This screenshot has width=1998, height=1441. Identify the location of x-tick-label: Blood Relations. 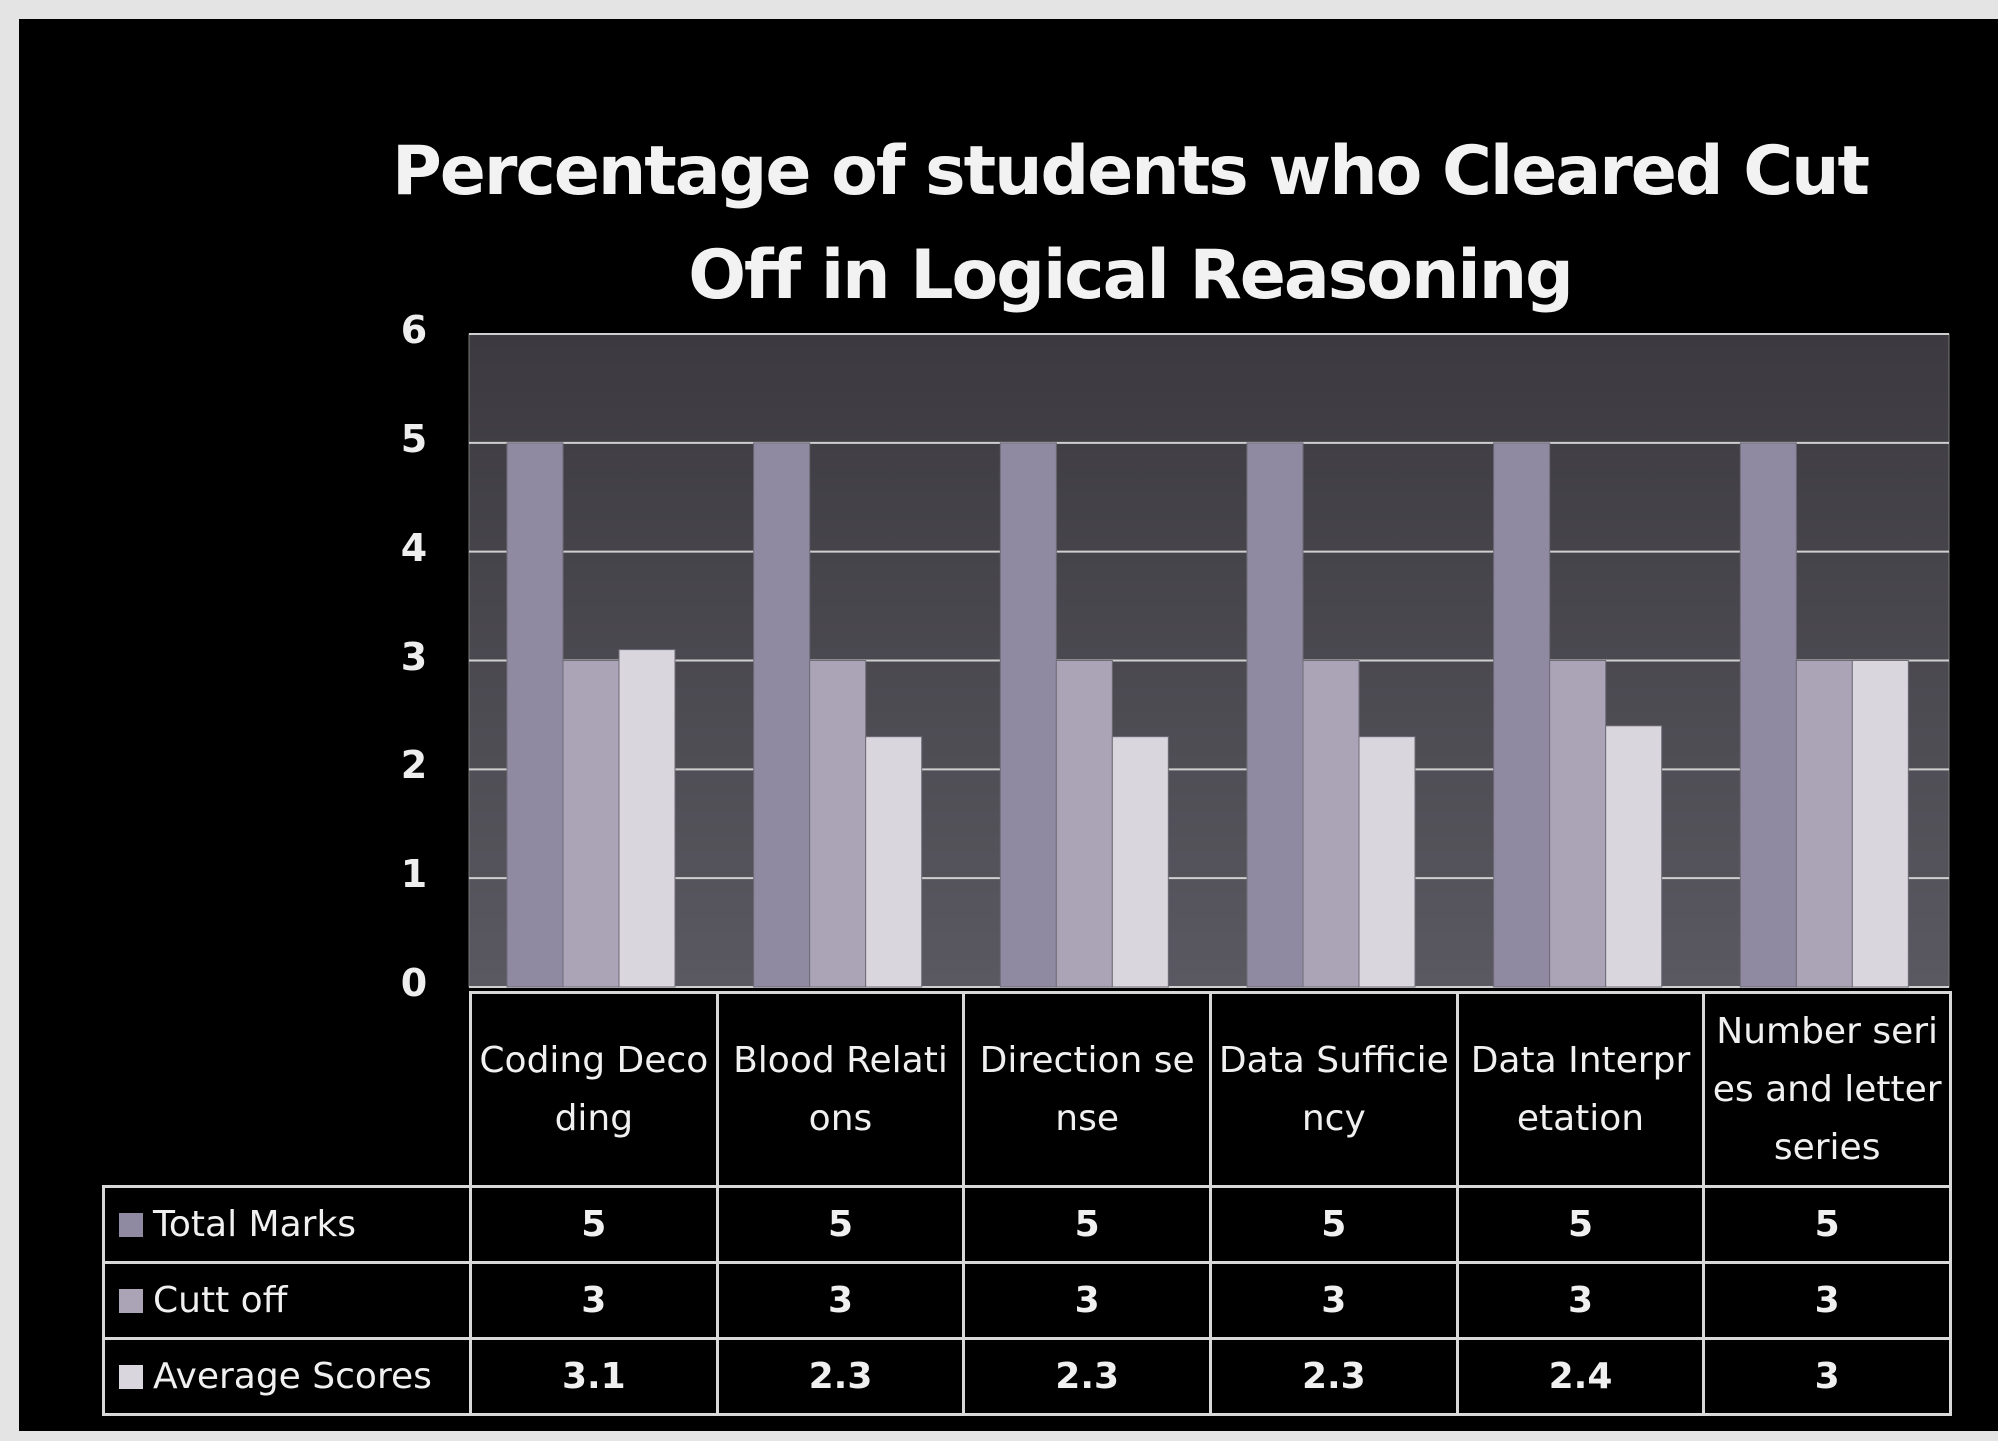
(840, 1089).